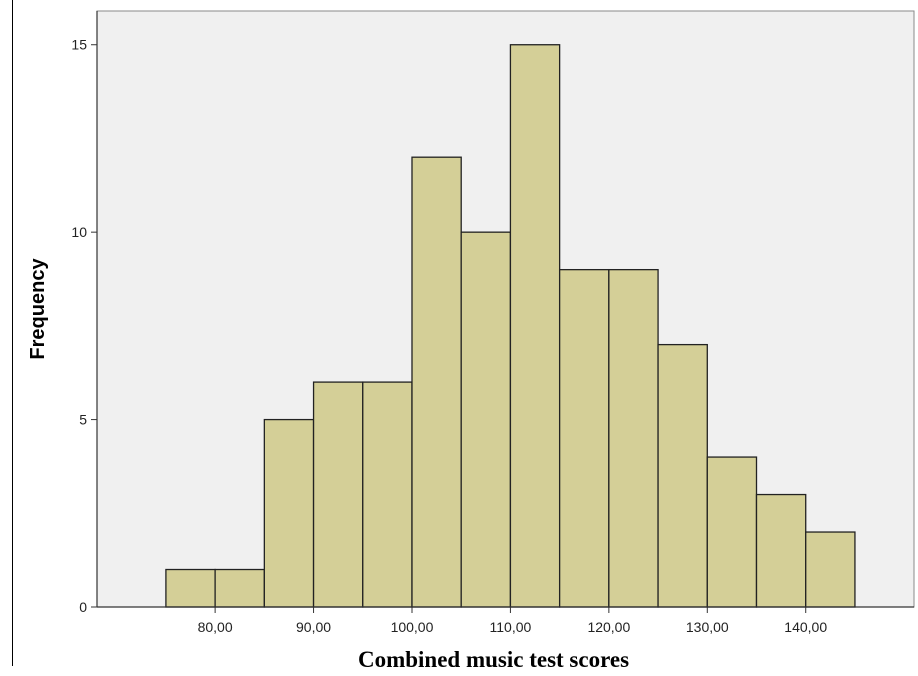 The height and width of the screenshot is (676, 918). What do you see at coordinates (83, 420) in the screenshot?
I see `y-tick-label: 5` at bounding box center [83, 420].